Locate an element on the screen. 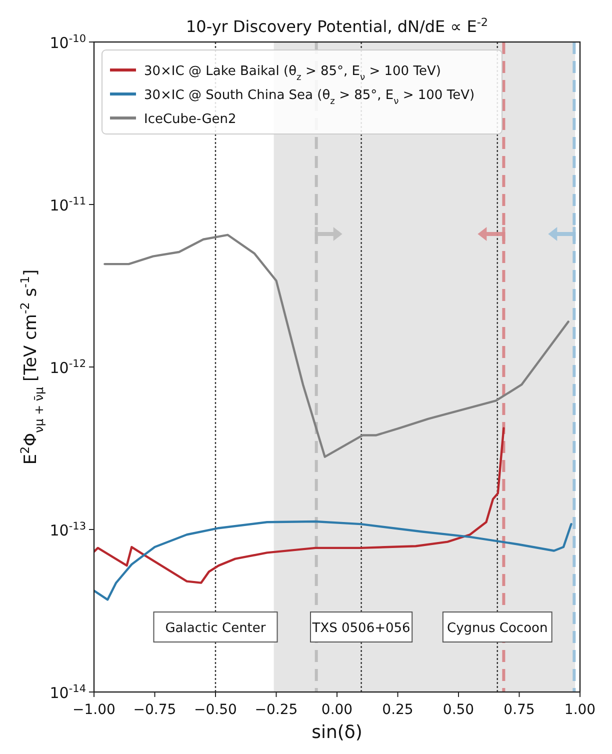 Image resolution: width=612 pixels, height=754 pixels. x-tick-label: 0.75 is located at coordinates (519, 710).